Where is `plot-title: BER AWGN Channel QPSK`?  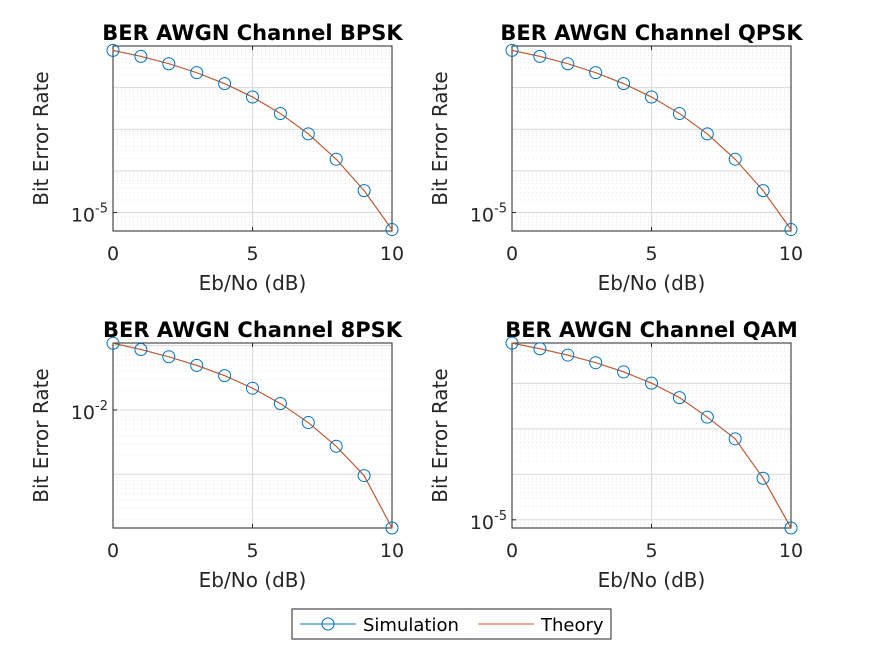
plot-title: BER AWGN Channel QPSK is located at coordinates (651, 33).